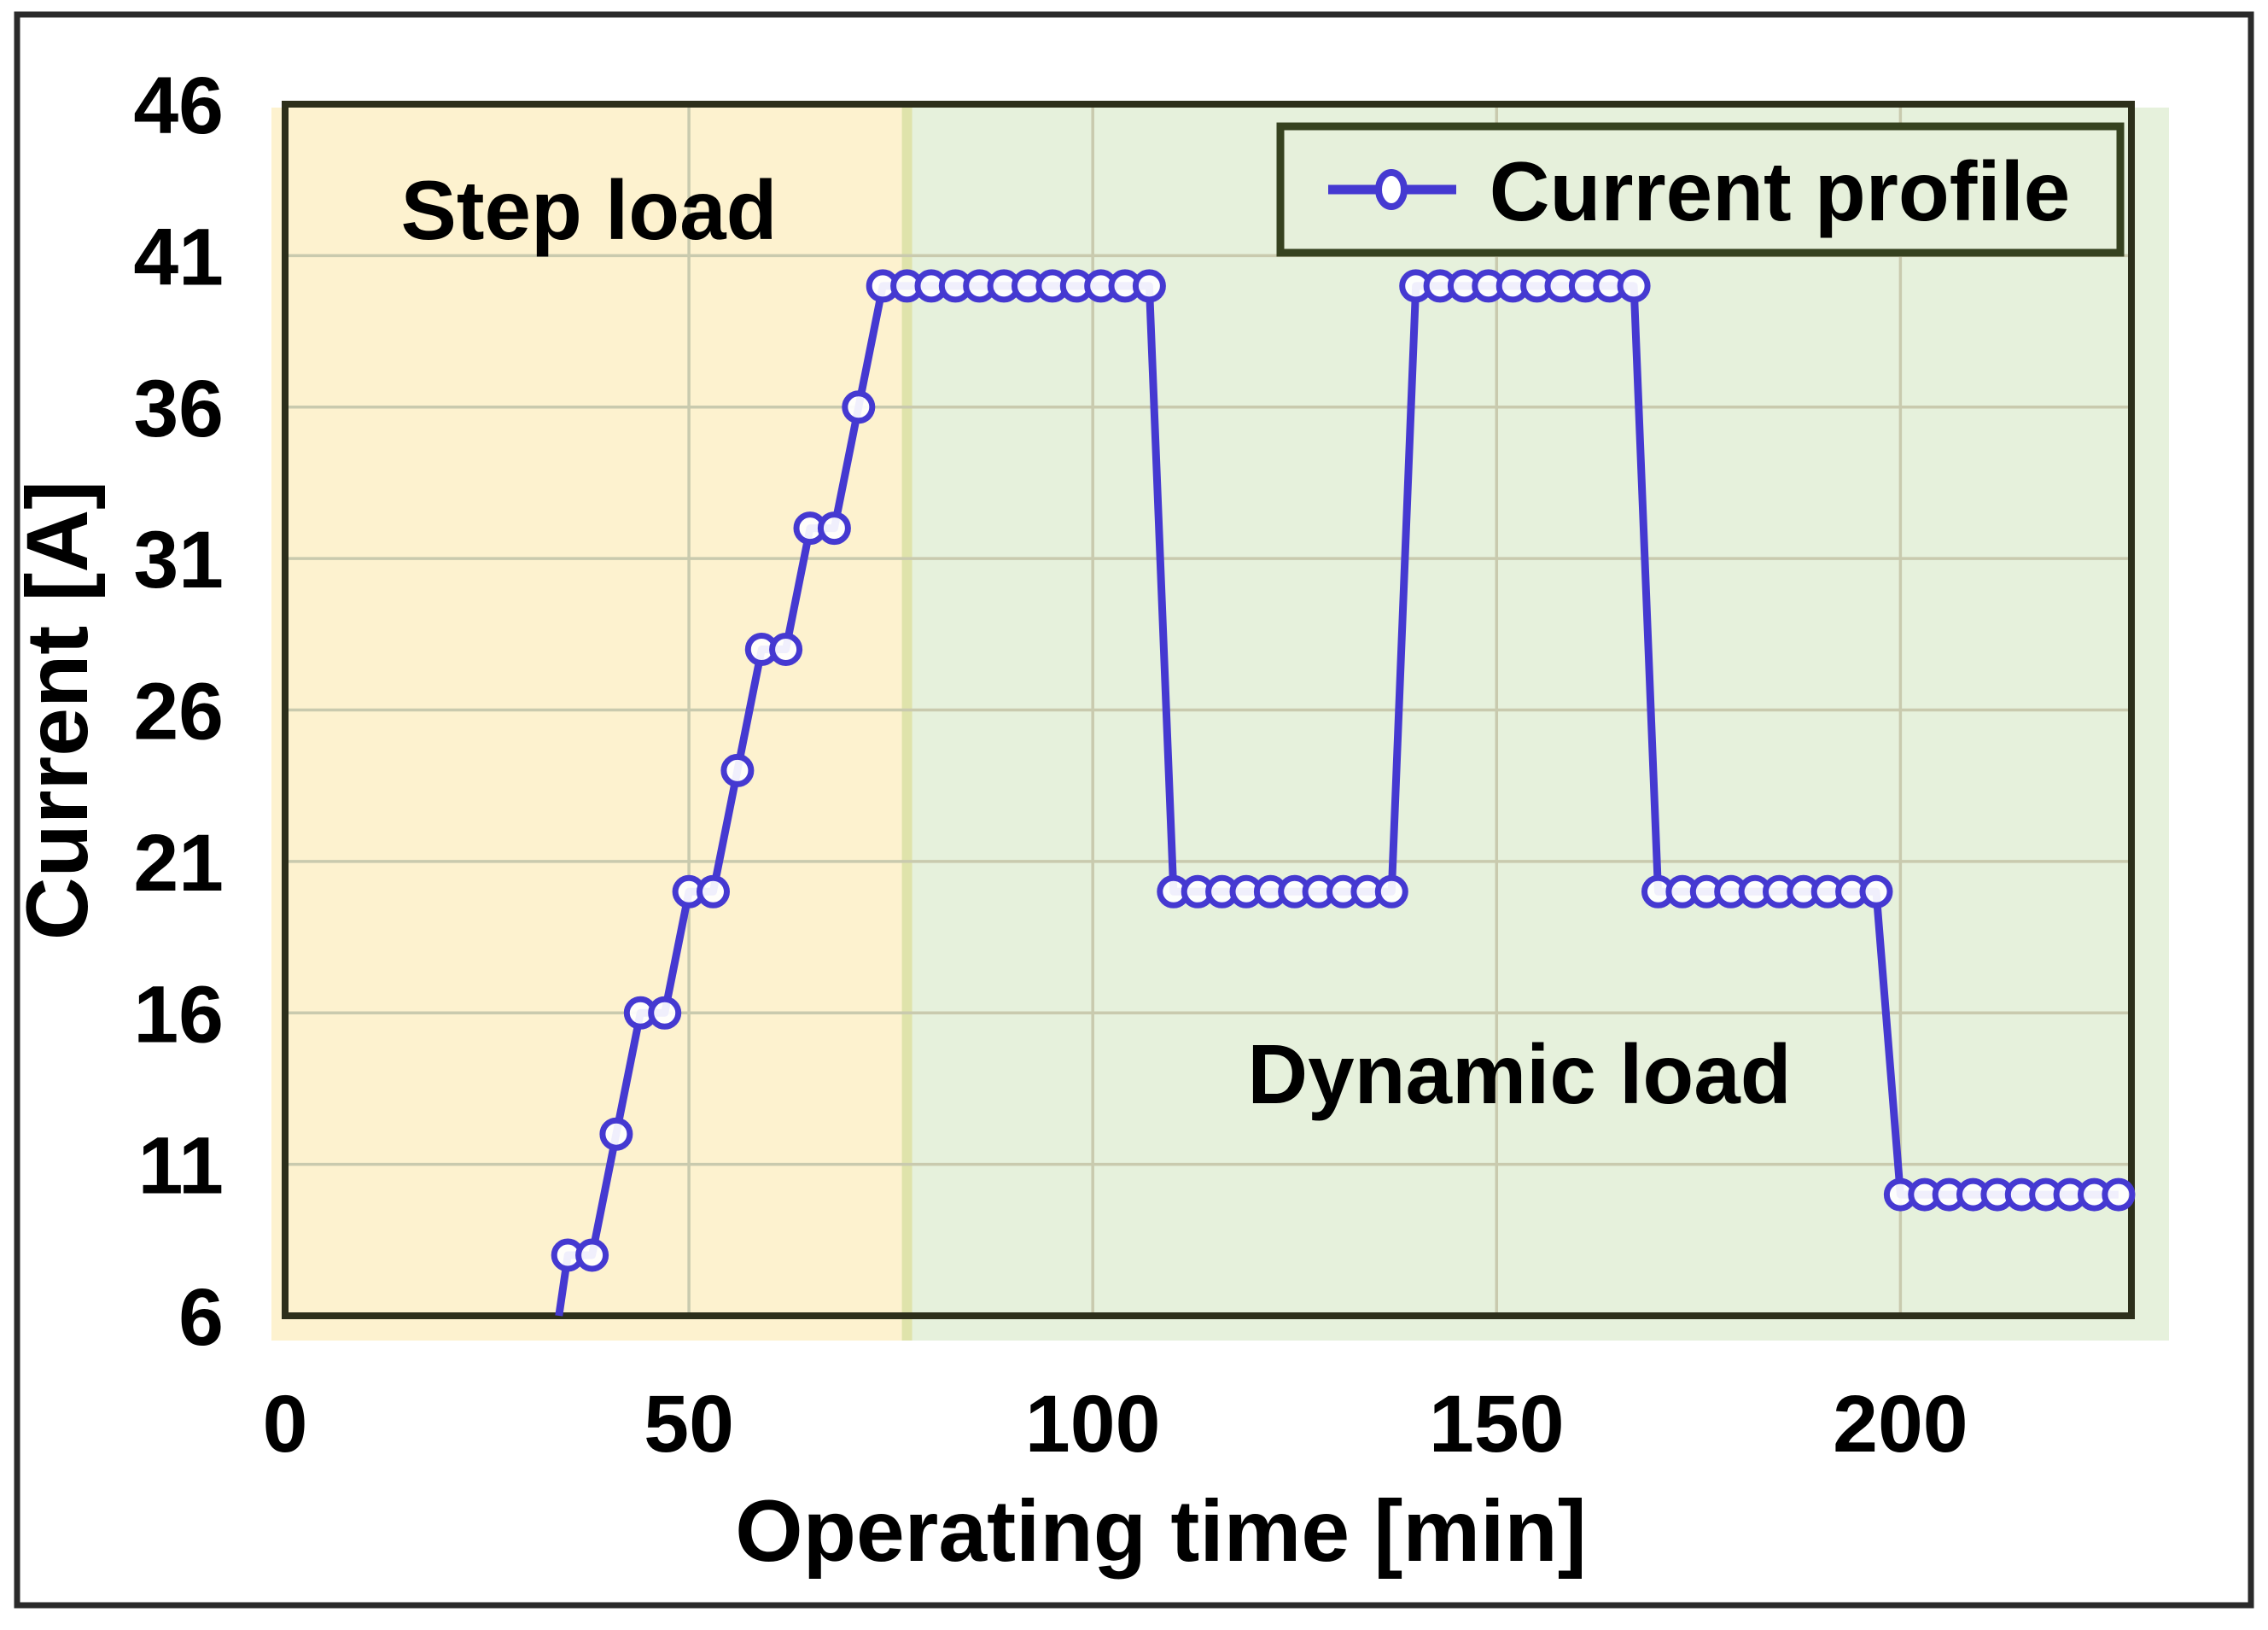  What do you see at coordinates (178, 863) in the screenshot?
I see `y-tick-label: 21` at bounding box center [178, 863].